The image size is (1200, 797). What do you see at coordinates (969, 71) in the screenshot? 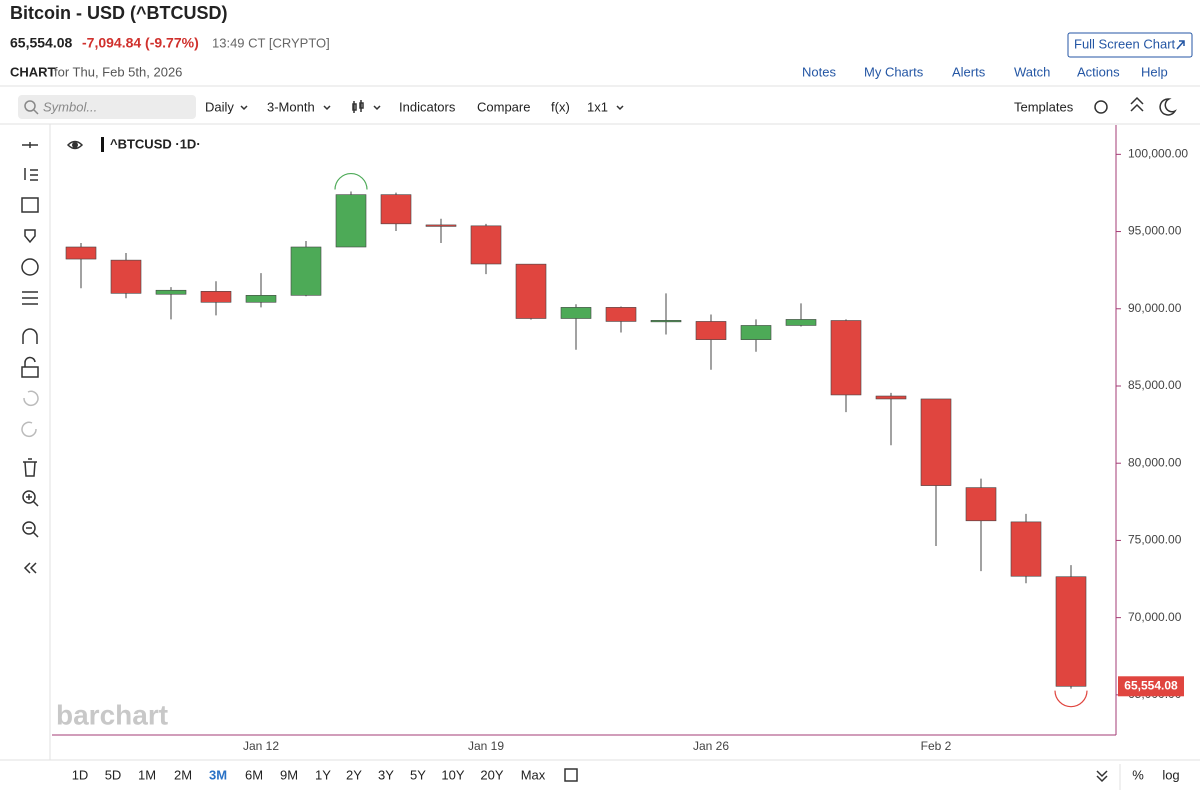
I see `header-link: Alerts` at bounding box center [969, 71].